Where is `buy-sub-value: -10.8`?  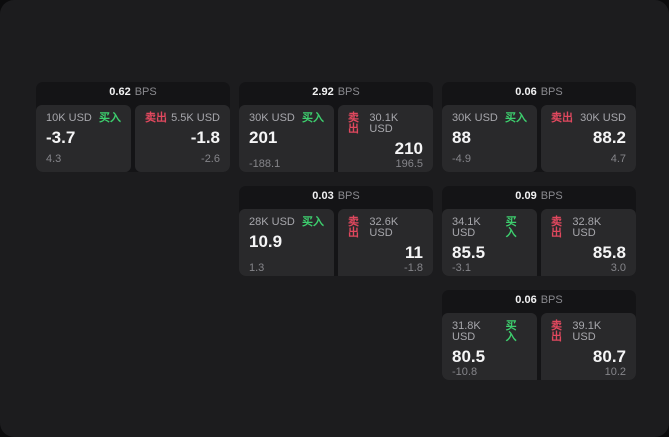
buy-sub-value: -10.8 is located at coordinates (465, 371).